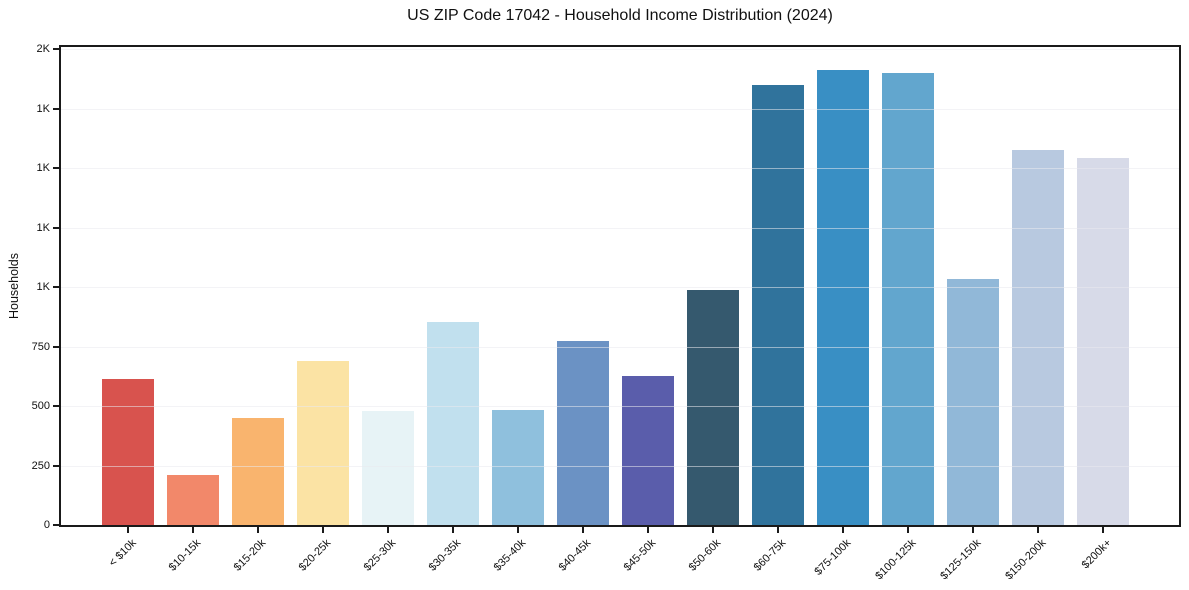 The image size is (1189, 590). Describe the element at coordinates (648, 450) in the screenshot. I see `bar-$45-50k` at that location.